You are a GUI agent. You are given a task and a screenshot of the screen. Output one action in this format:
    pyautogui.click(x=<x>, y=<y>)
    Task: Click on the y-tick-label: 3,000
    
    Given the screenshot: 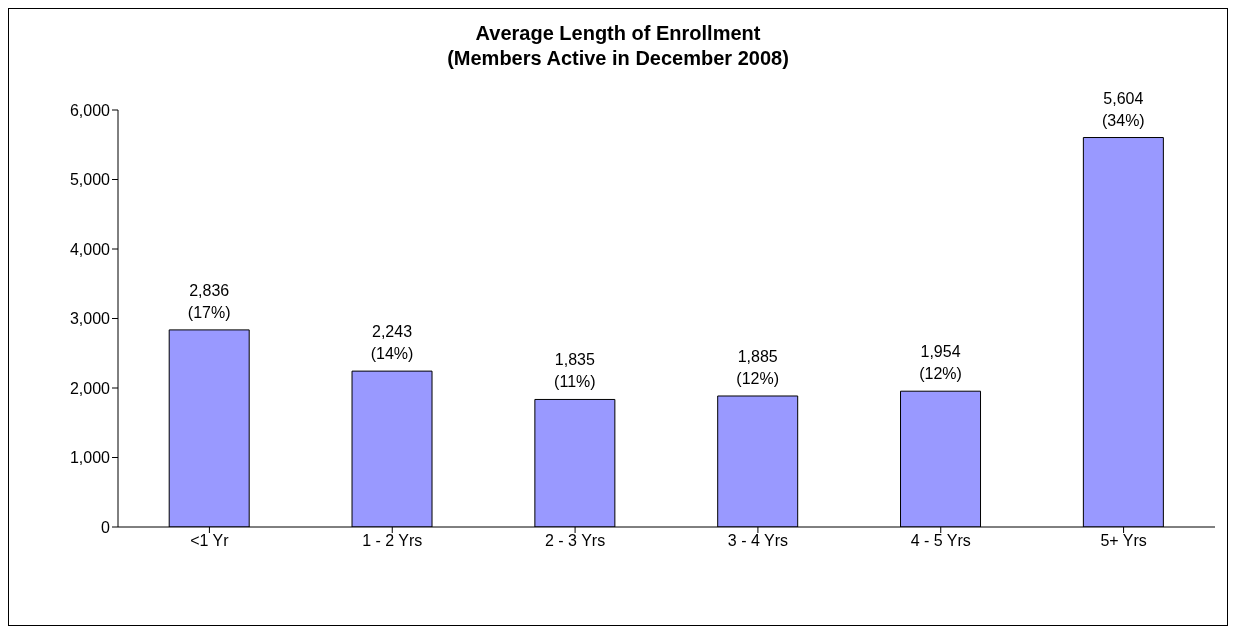 What is the action you would take?
    pyautogui.click(x=90, y=319)
    